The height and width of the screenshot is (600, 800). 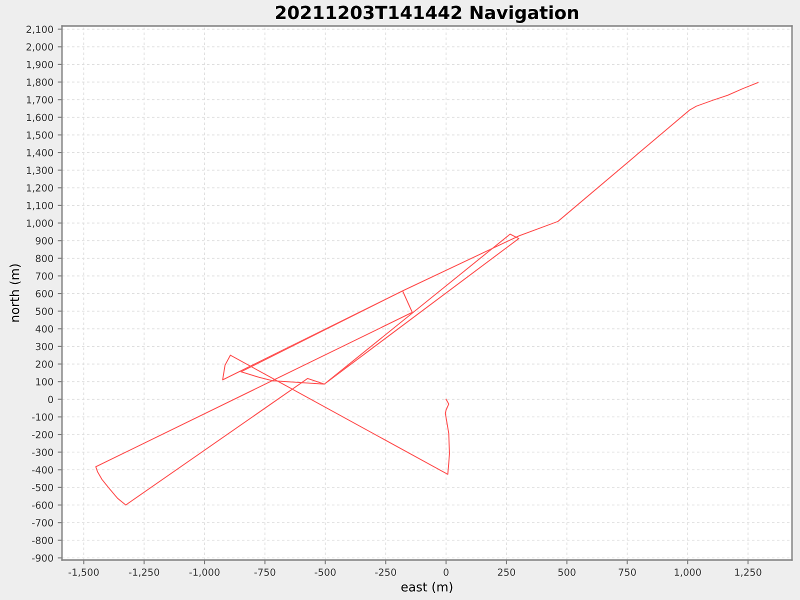 What do you see at coordinates (748, 572) in the screenshot?
I see `x-tick-label: 1,250` at bounding box center [748, 572].